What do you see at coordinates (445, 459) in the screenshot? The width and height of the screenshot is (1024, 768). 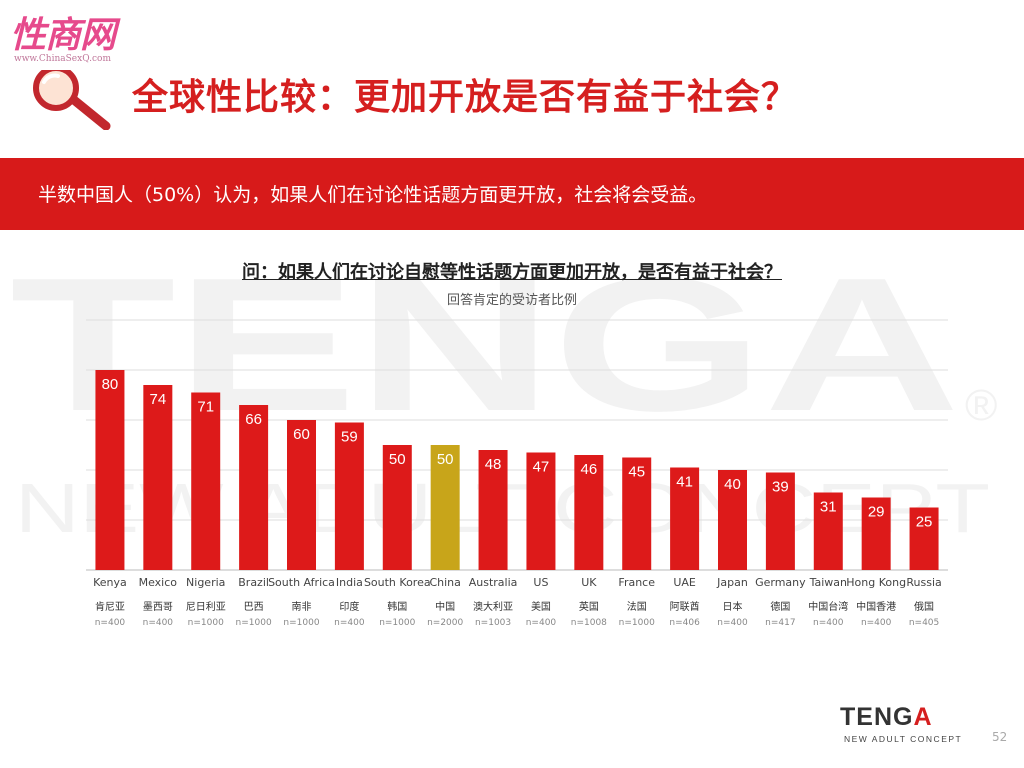 I see `bar-value-label: 50` at bounding box center [445, 459].